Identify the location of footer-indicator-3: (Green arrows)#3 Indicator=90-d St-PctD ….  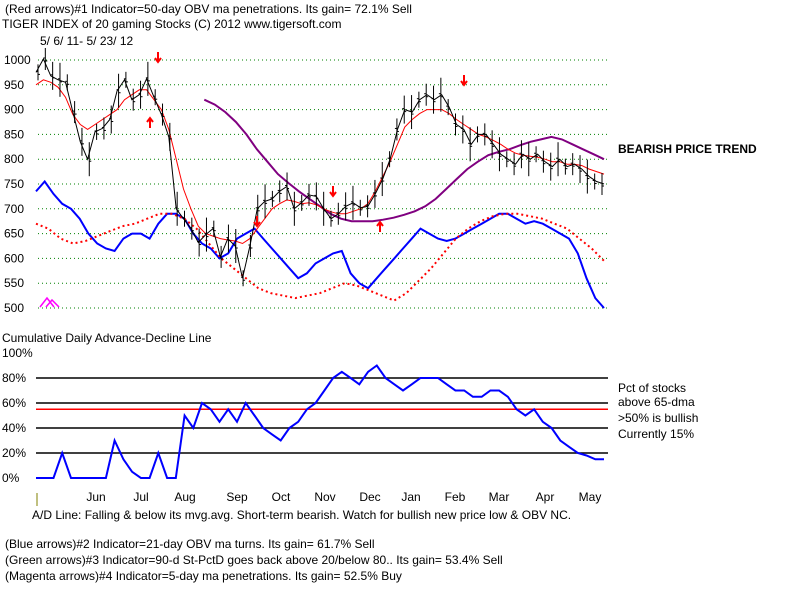
(254, 560).